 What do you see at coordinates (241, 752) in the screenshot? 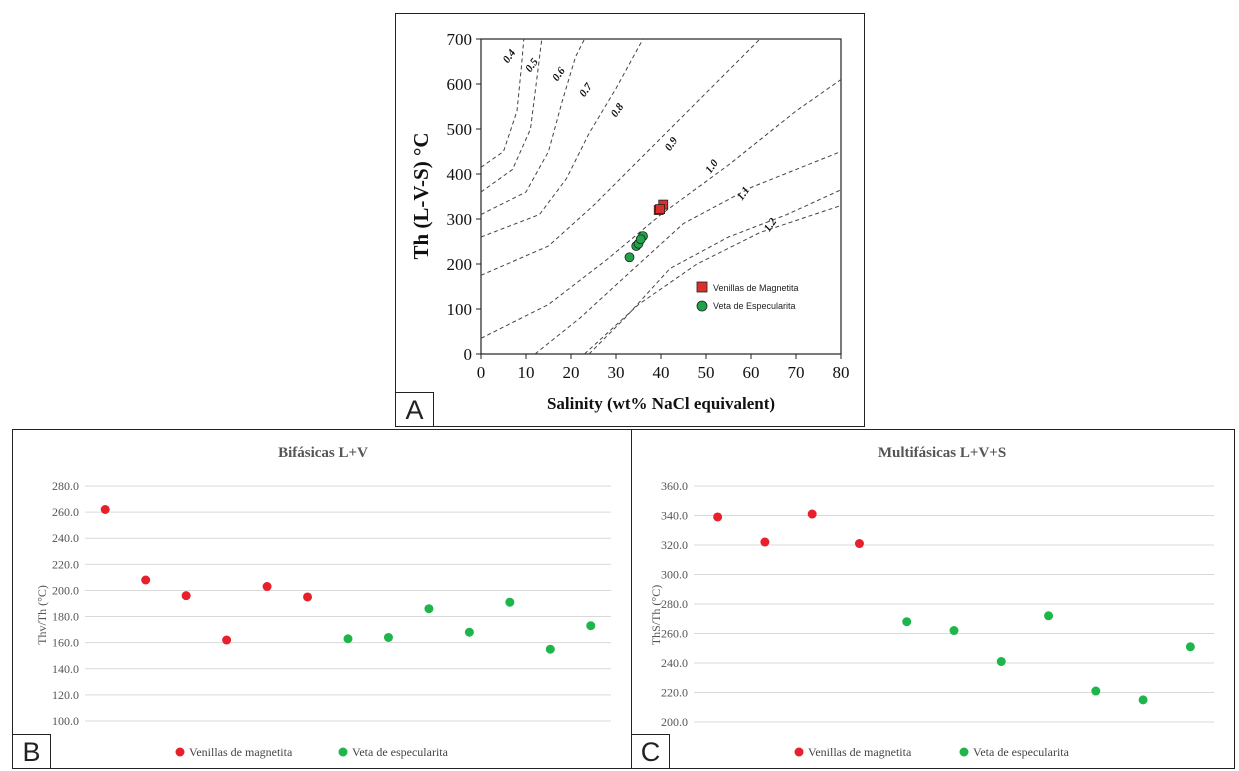
I see `legend-label-magnetita-b: Venillas de magnetita` at bounding box center [241, 752].